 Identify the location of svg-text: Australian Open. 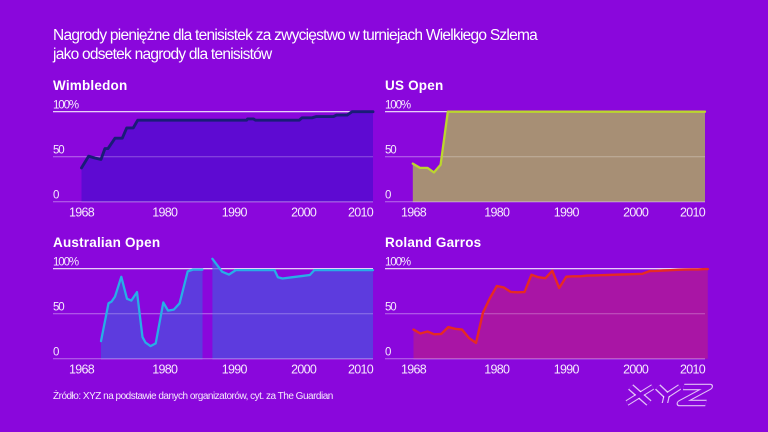
(106, 242).